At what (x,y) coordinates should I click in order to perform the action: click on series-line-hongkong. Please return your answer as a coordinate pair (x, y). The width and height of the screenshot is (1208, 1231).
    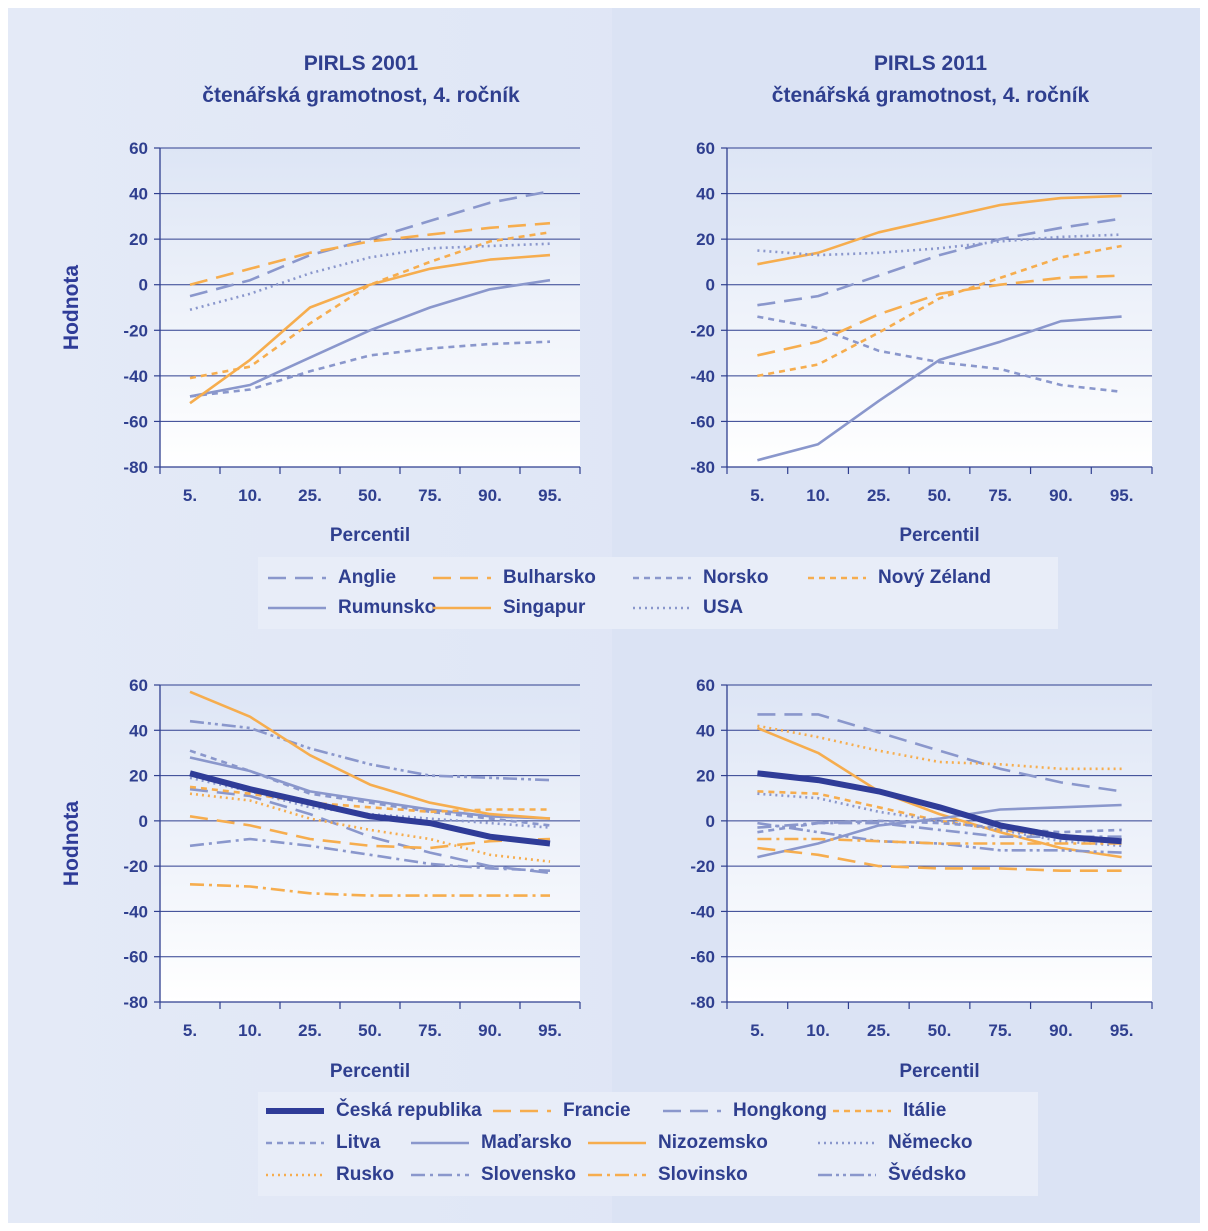
    Looking at the image, I should click on (370, 831).